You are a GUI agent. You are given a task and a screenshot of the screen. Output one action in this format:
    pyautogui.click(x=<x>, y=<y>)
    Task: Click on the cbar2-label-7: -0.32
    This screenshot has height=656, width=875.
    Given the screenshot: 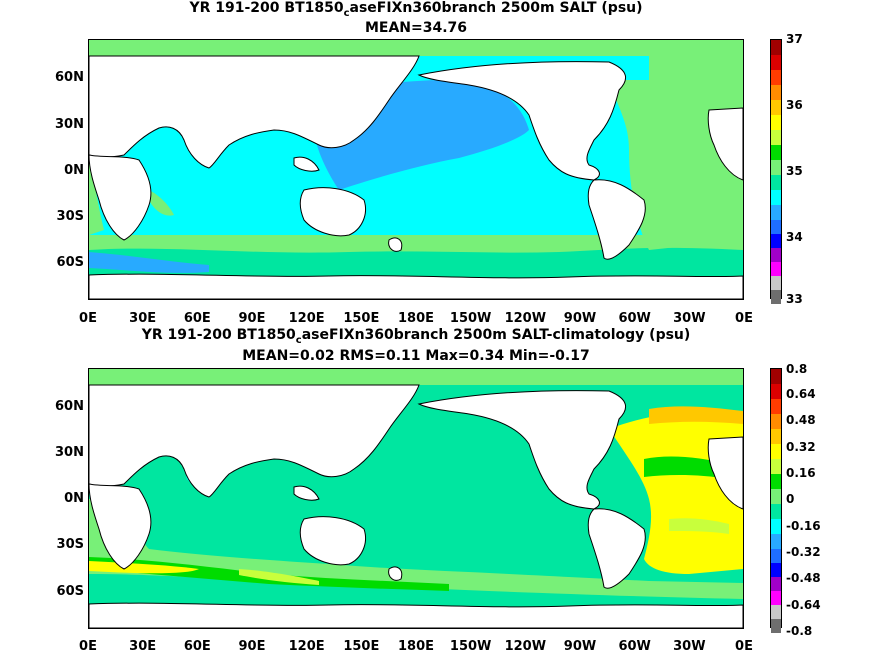 What is the action you would take?
    pyautogui.click(x=803, y=552)
    